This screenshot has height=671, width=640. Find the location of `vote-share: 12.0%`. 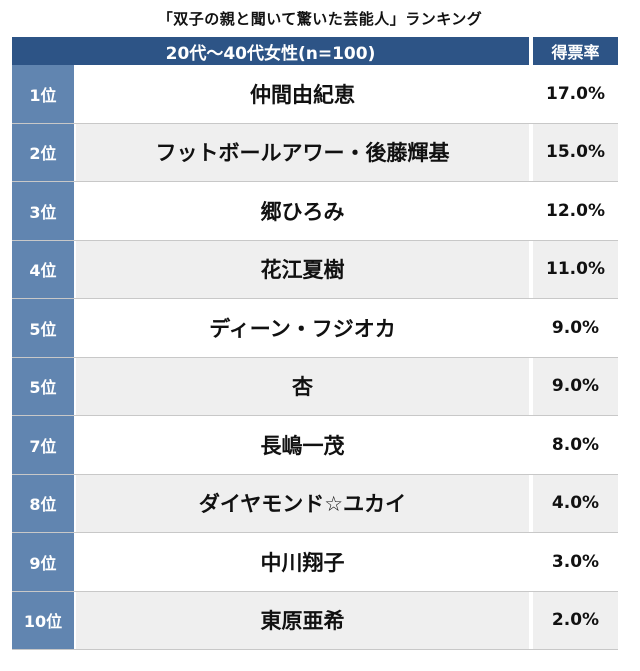

vote-share: 12.0% is located at coordinates (575, 211).